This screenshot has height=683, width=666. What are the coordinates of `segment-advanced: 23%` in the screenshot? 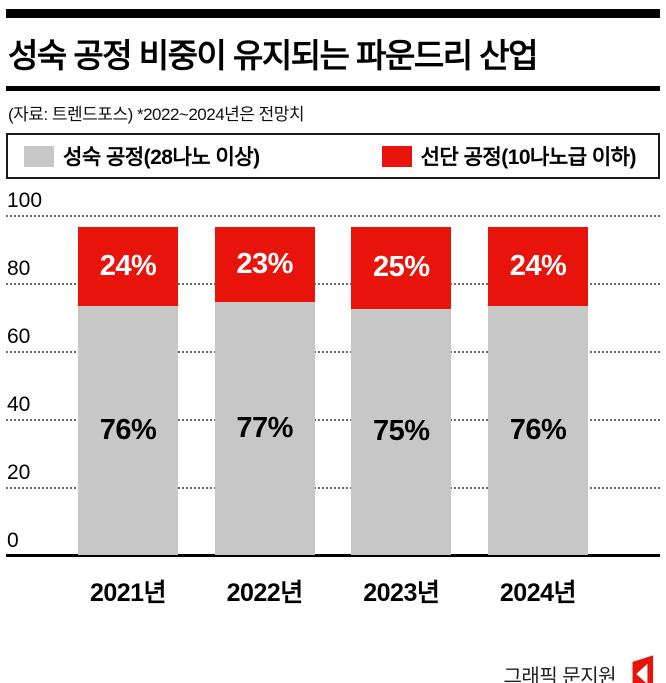 It's located at (264, 264).